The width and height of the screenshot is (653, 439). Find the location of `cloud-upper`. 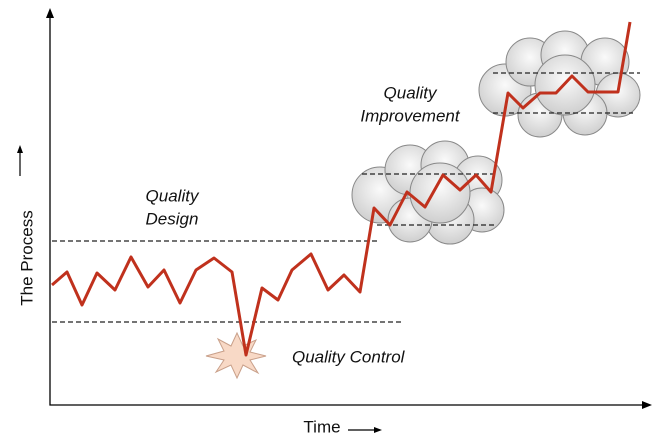

cloud-upper is located at coordinates (559, 84).